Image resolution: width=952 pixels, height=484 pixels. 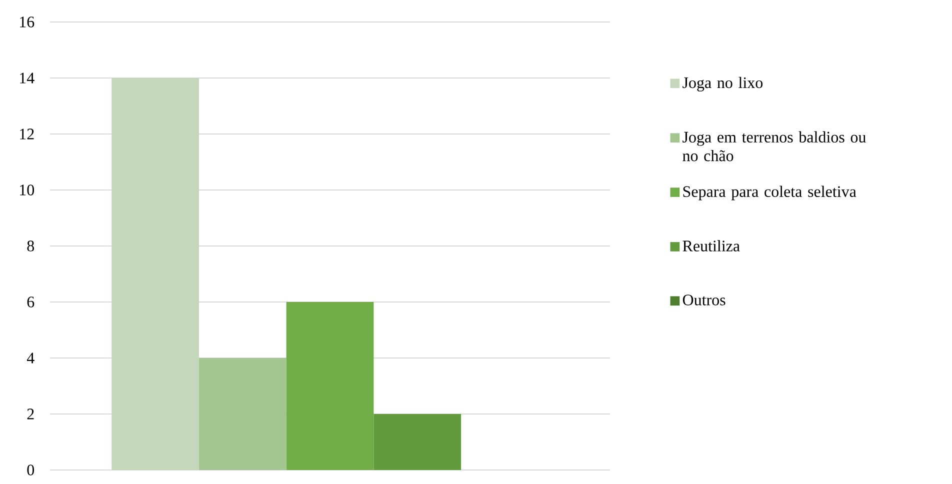 What do you see at coordinates (769, 193) in the screenshot?
I see `legend-label: Separa para coleta seletiva` at bounding box center [769, 193].